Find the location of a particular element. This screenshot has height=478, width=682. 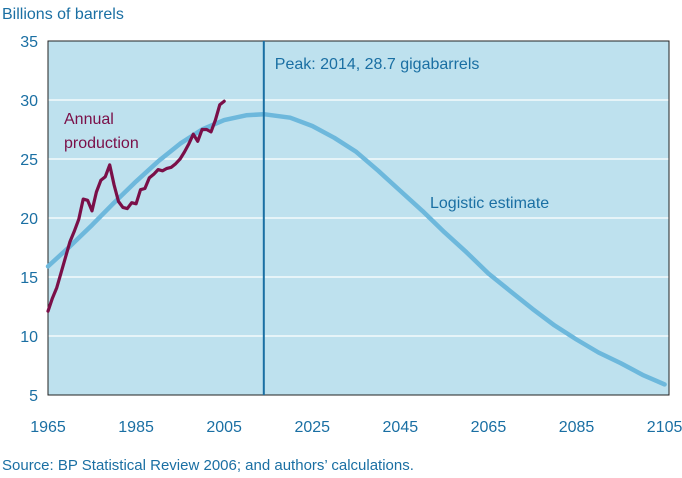

y-axis-title: Billions of barrels is located at coordinates (63, 14).